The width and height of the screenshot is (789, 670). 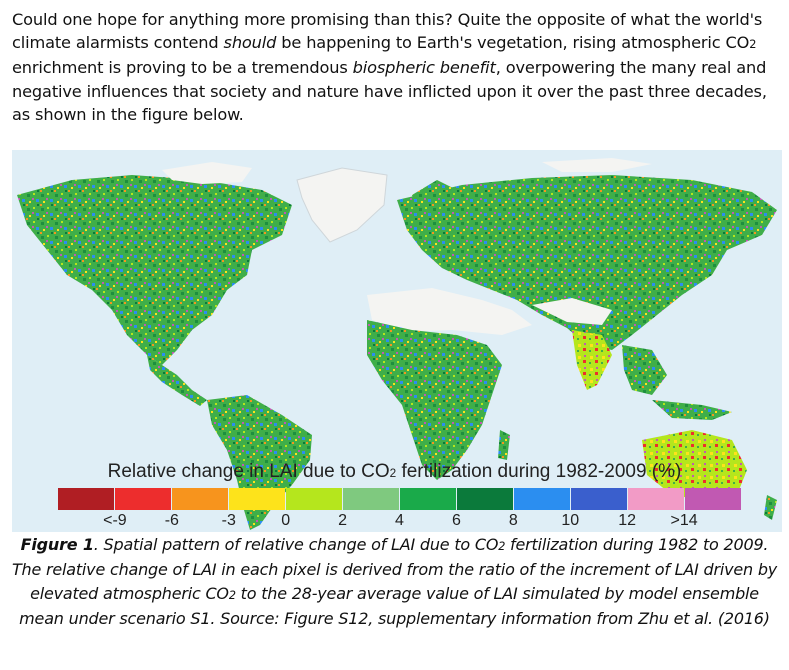 I want to click on legend-title-subscript: 2, so click(x=393, y=473).